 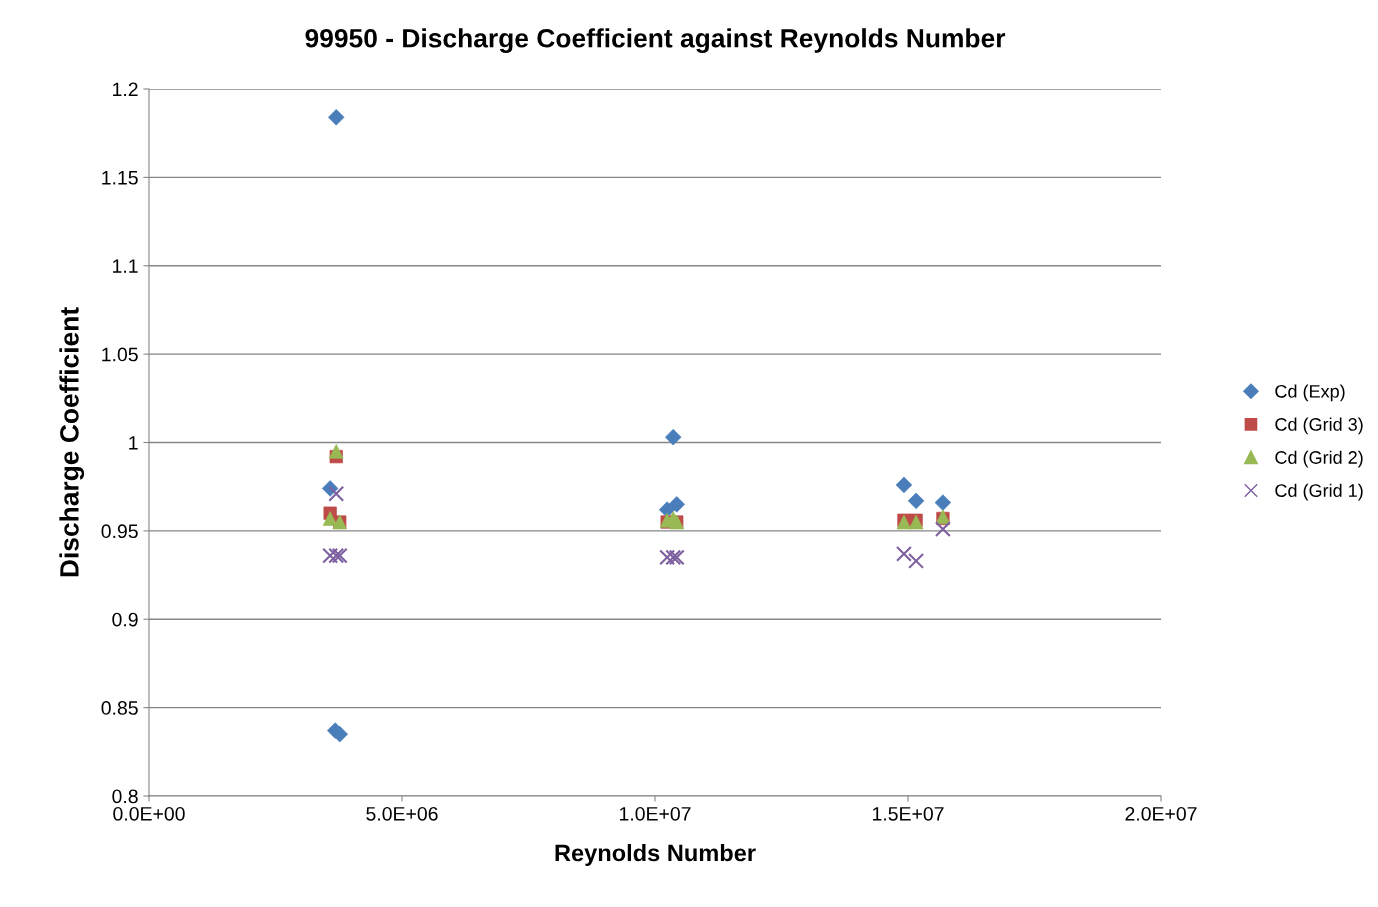 I want to click on y-tick-label: 0.95, so click(x=119, y=531).